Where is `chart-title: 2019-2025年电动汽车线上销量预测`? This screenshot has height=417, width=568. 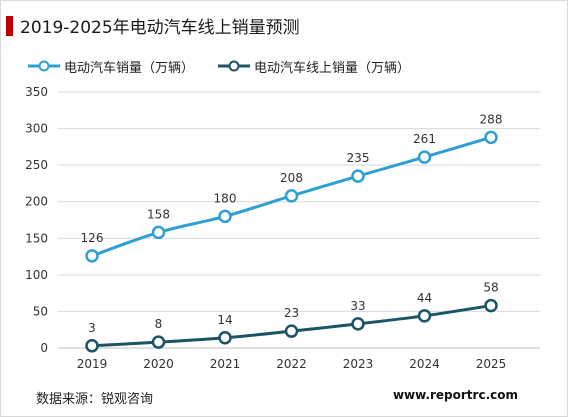
chart-title: 2019-2025年电动汽车线上销量预测 is located at coordinates (160, 28).